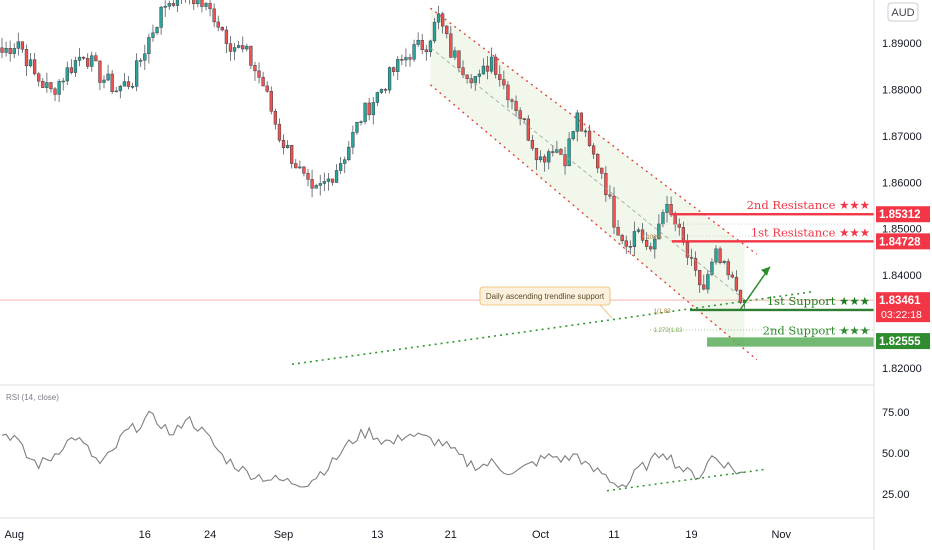  Describe the element at coordinates (903, 214) in the screenshot. I see `resistance-2-price-bg` at that location.